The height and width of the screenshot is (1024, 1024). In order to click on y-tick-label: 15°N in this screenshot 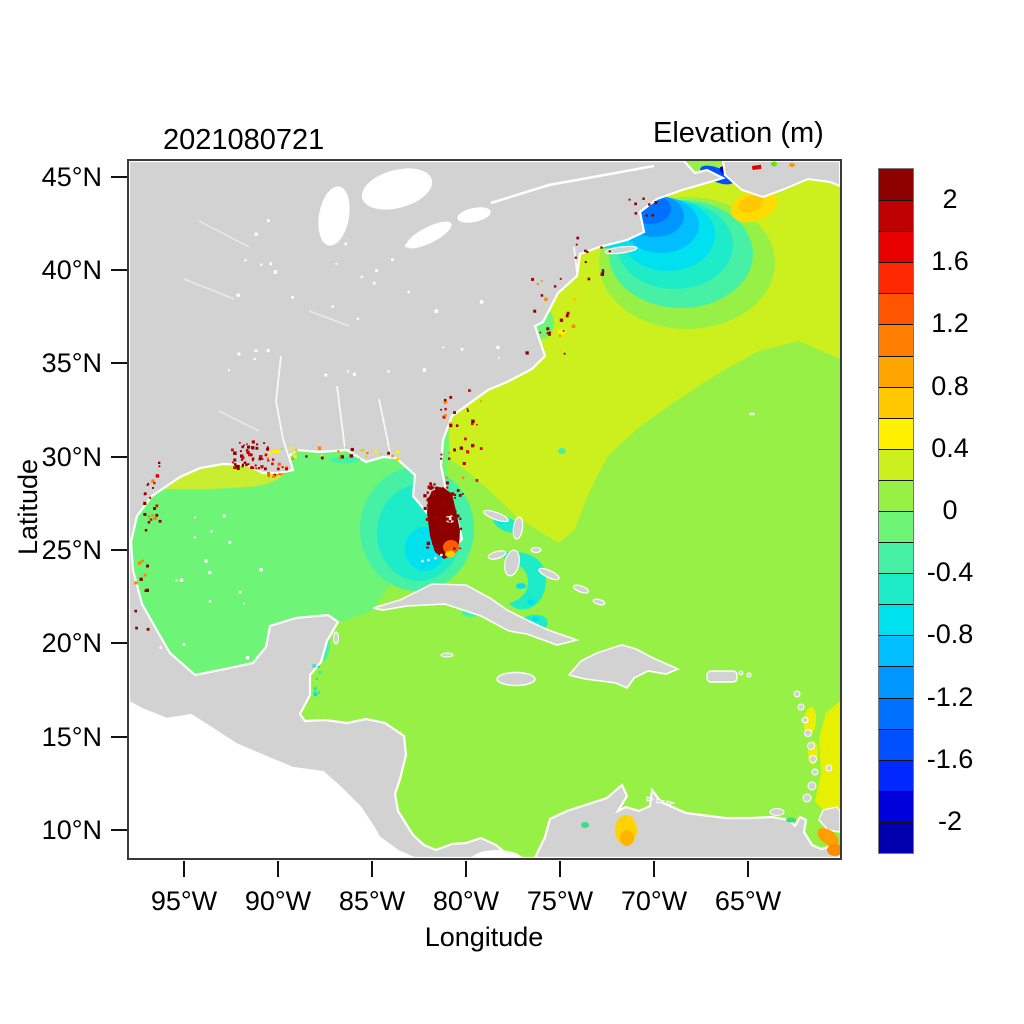, I will do `click(71, 737)`.